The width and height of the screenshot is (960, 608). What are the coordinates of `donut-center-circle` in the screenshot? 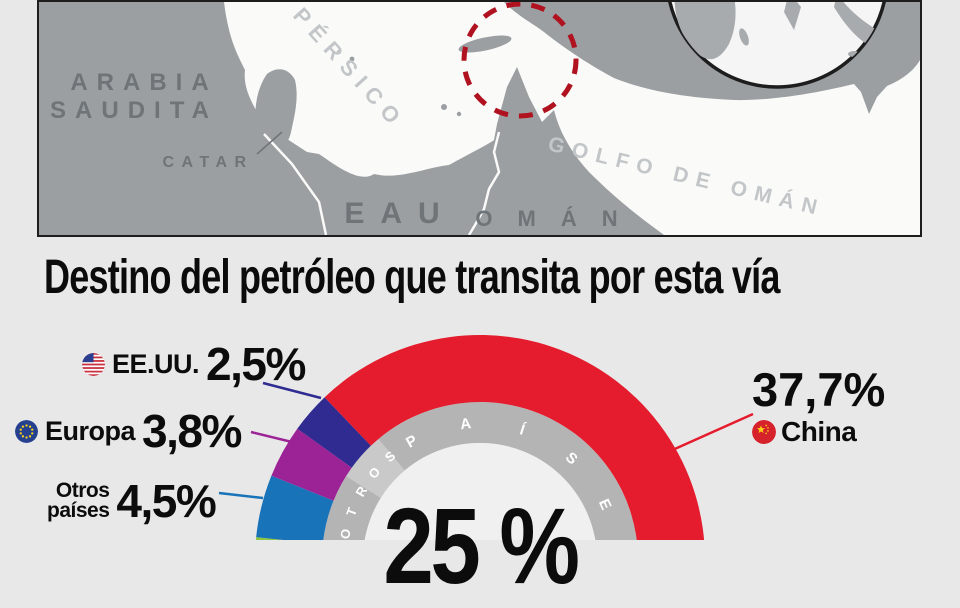 It's located at (480, 491).